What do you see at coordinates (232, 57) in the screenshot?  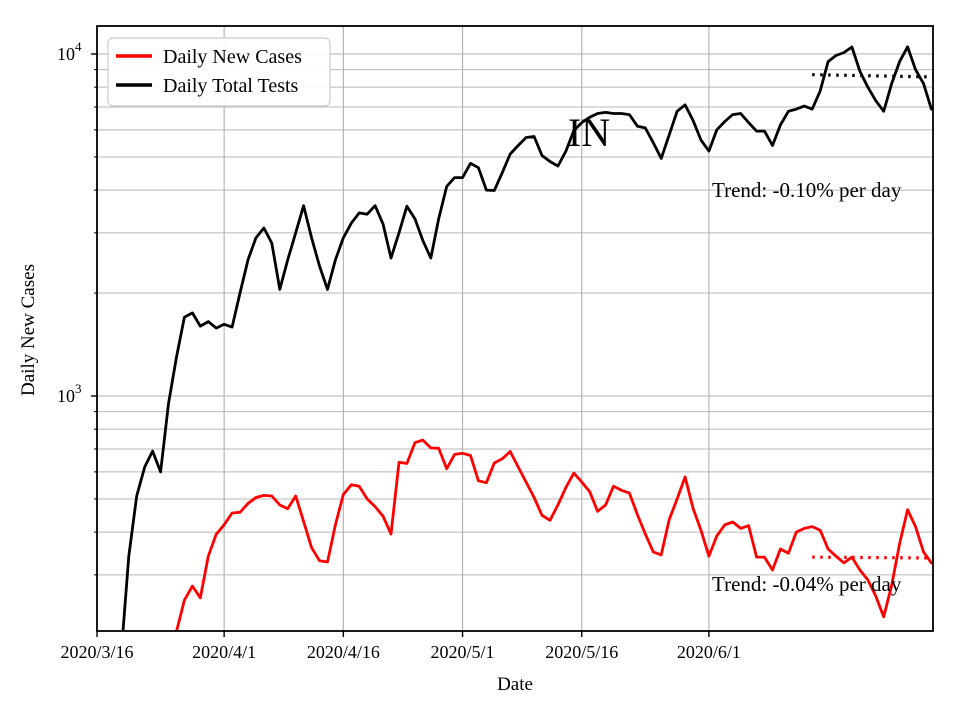 I see `legend-label-cases: Daily New Cases` at bounding box center [232, 57].